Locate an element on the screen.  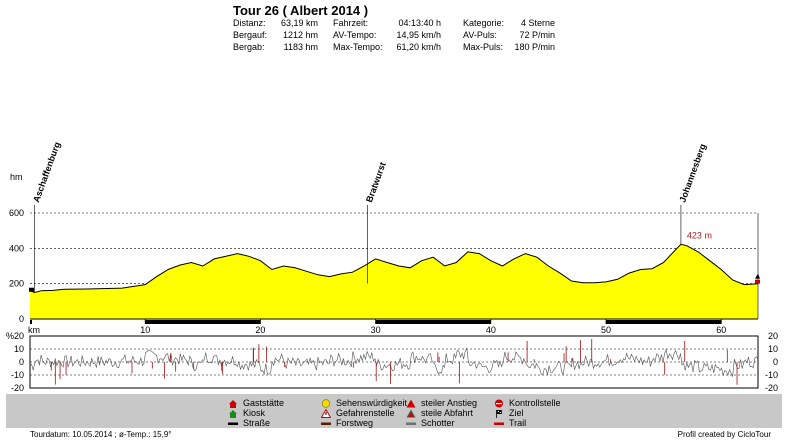
legend-item: Gefahrenstelle is located at coordinates (357, 412).